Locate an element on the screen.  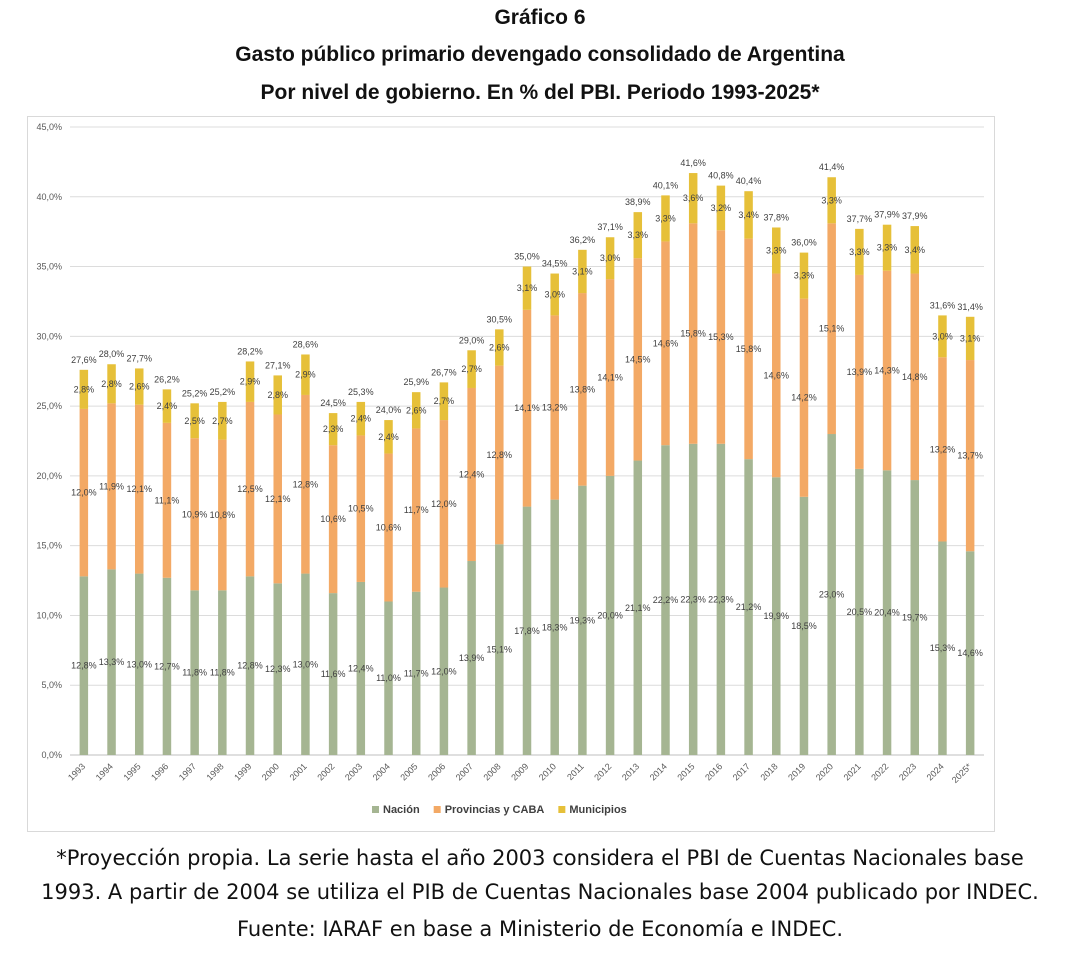
data-label: 13,2% is located at coordinates (555, 408).